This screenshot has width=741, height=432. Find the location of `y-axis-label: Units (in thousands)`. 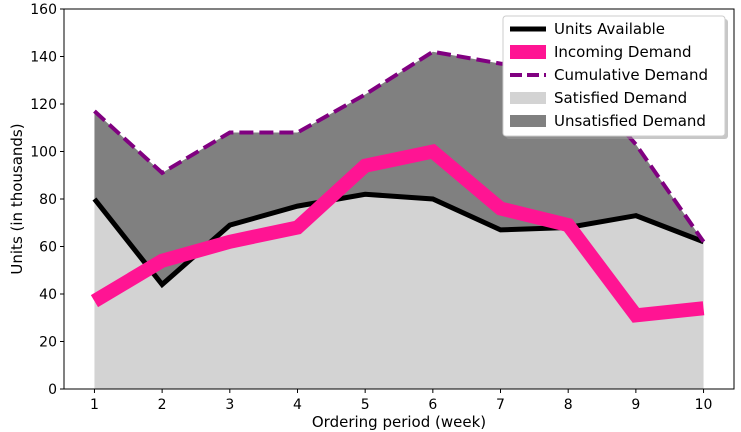

y-axis-label: Units (in thousands) is located at coordinates (17, 198).